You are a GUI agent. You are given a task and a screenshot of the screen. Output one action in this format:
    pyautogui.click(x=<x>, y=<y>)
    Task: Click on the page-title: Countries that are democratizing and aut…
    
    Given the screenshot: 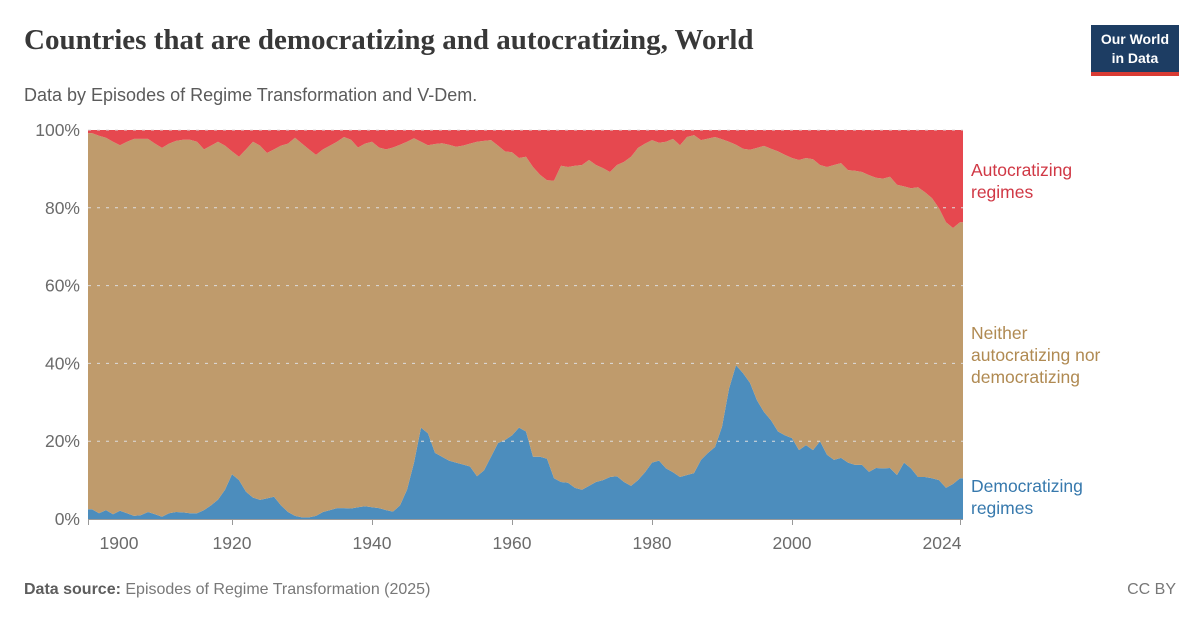 What is the action you would take?
    pyautogui.click(x=389, y=40)
    